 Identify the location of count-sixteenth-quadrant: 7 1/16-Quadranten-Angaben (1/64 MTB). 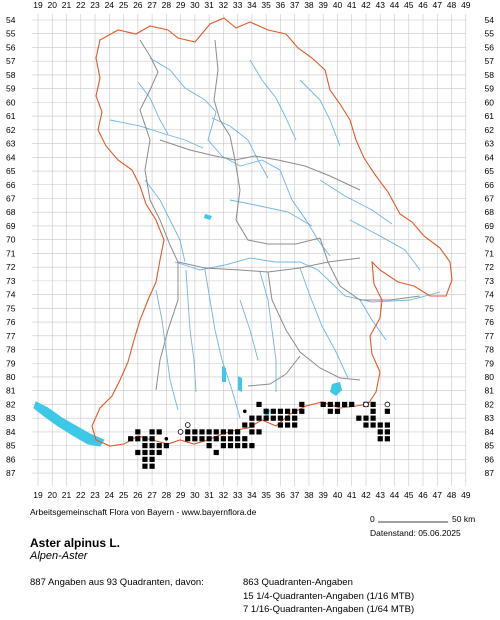
(329, 609).